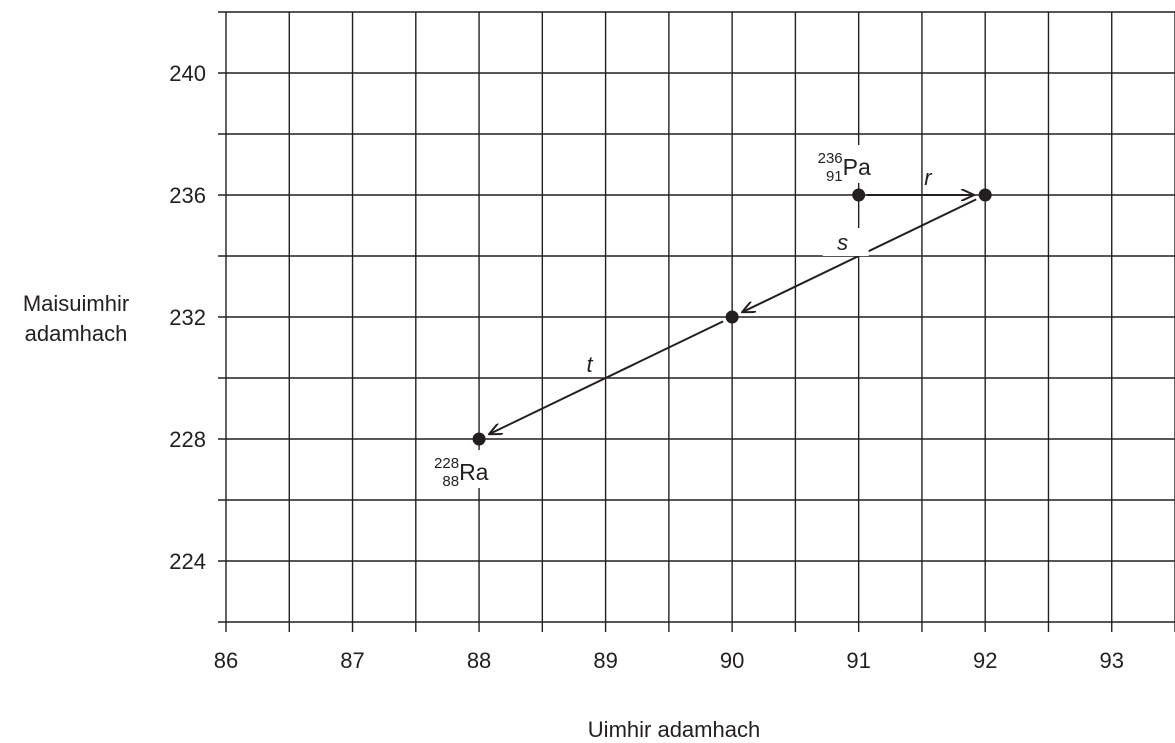 The image size is (1175, 743). I want to click on y-axis-label-line-2: adamhach, so click(76, 333).